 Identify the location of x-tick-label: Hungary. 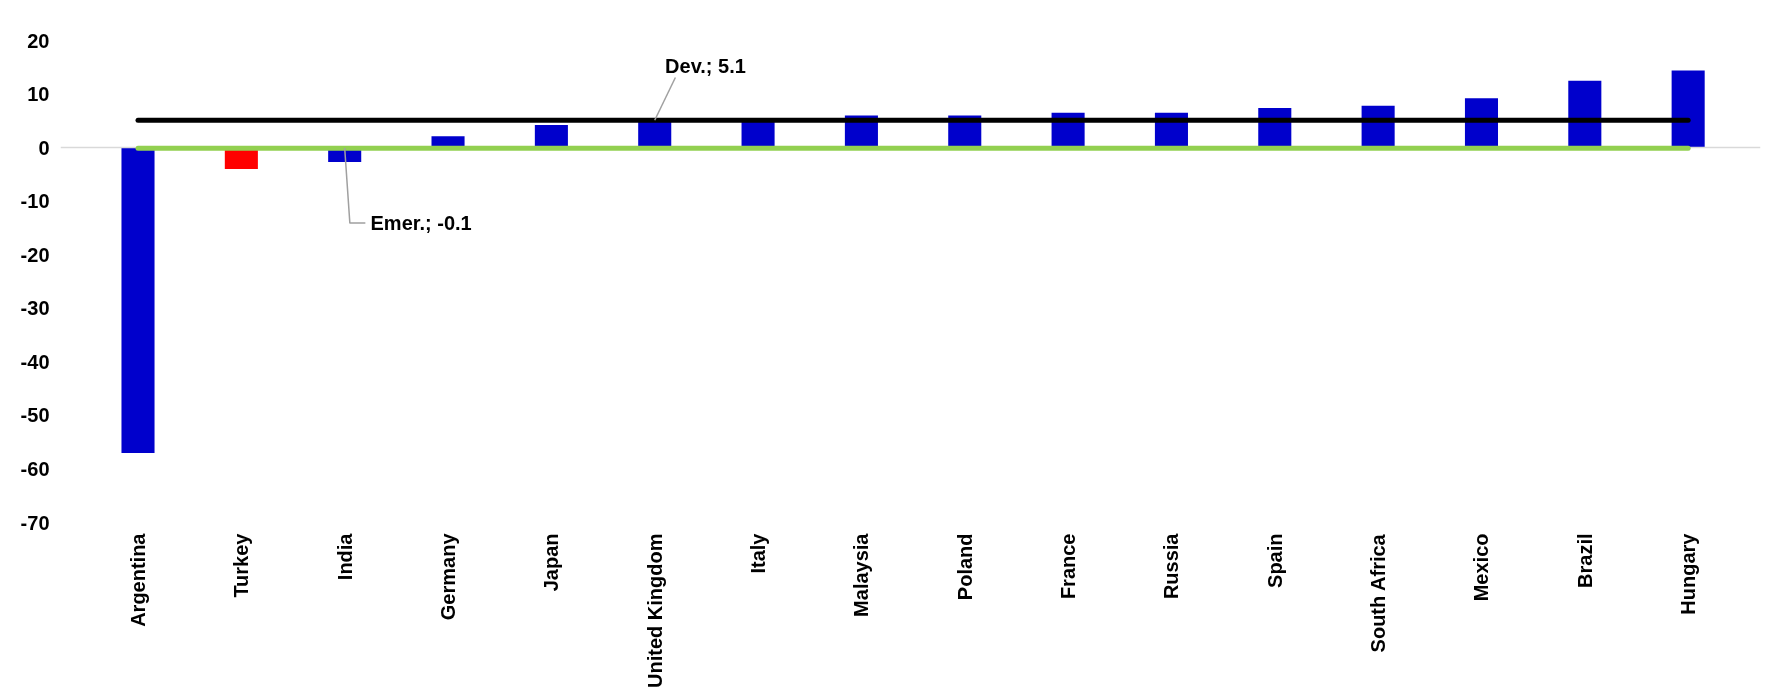
(1688, 573).